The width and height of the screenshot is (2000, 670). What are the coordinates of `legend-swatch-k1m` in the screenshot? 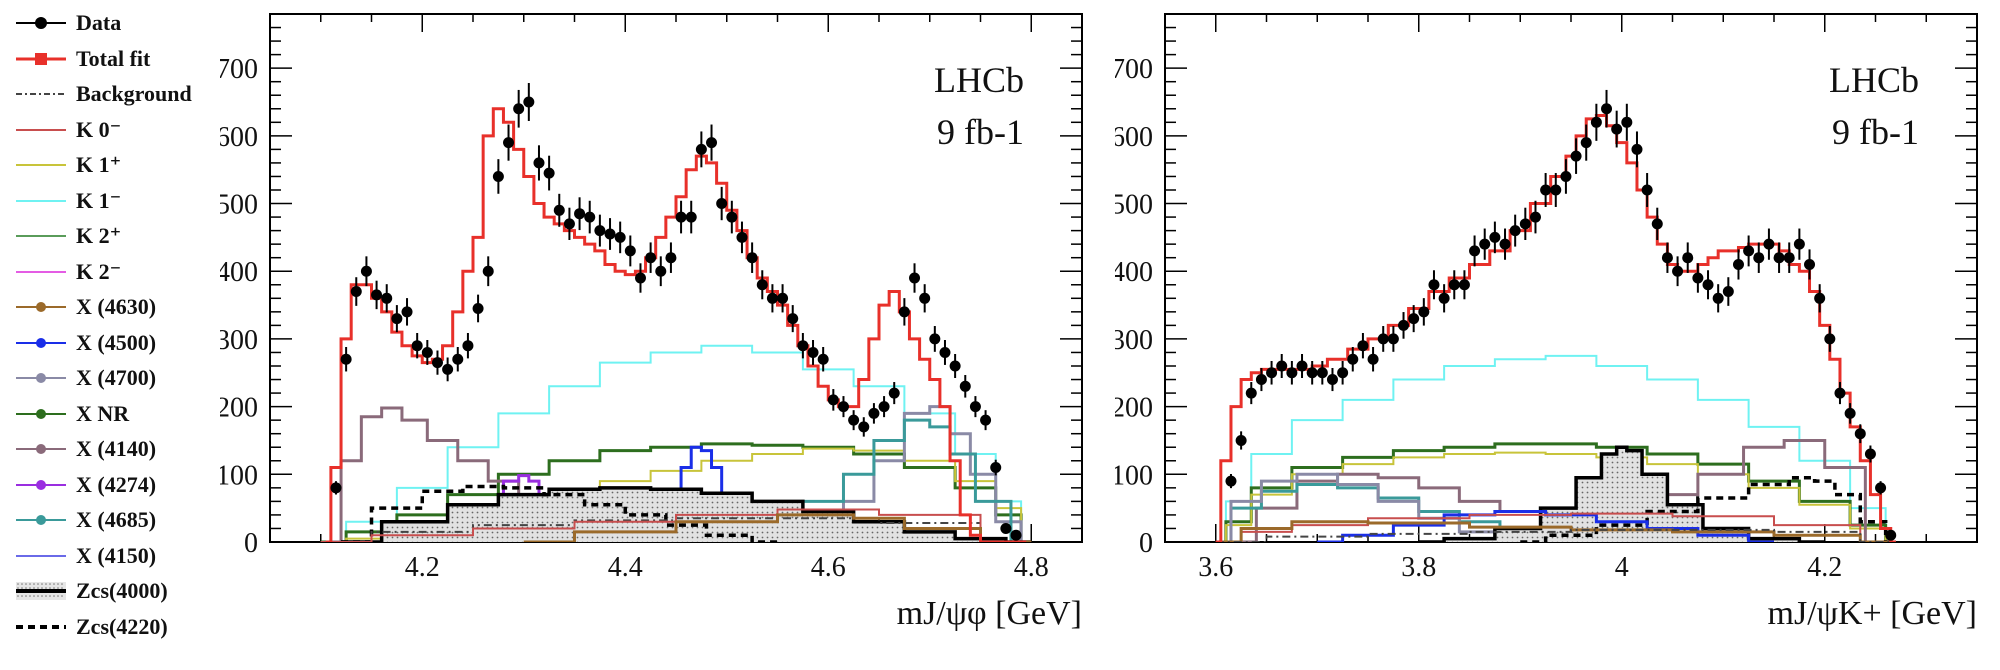 It's located at (41, 200).